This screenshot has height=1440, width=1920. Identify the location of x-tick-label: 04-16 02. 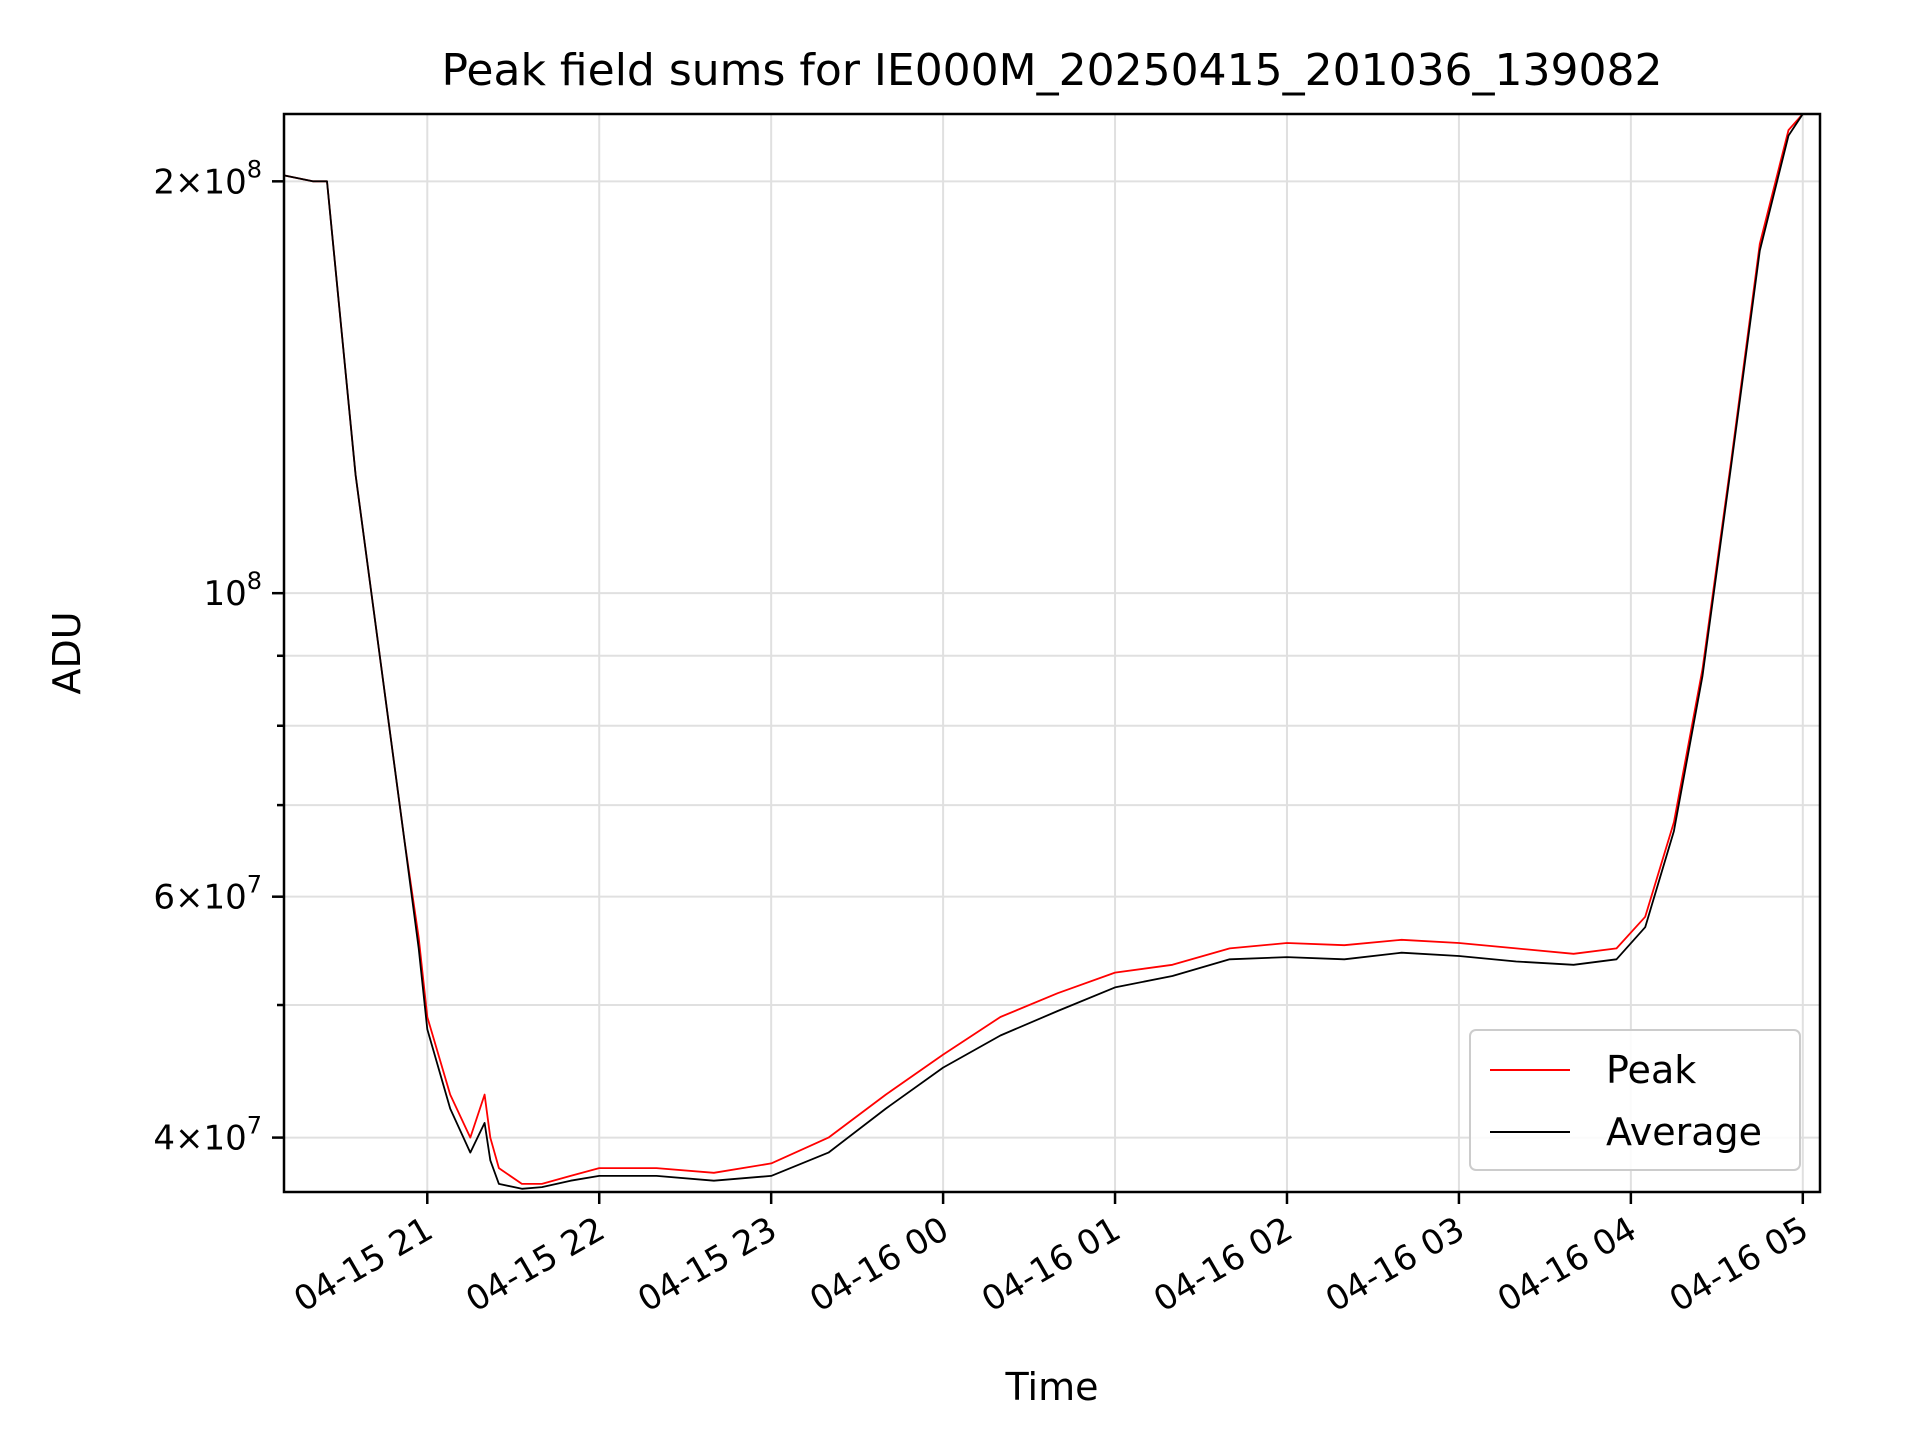
(1223, 1264).